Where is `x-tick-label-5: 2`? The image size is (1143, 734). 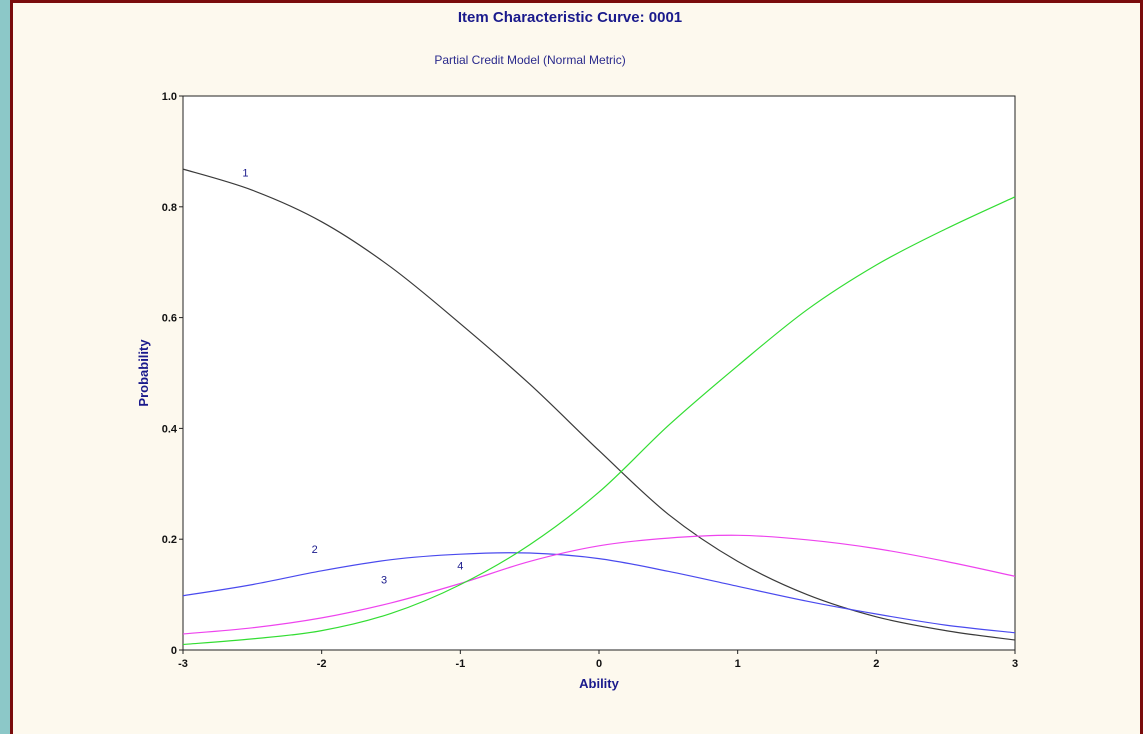
x-tick-label-5: 2 is located at coordinates (876, 664).